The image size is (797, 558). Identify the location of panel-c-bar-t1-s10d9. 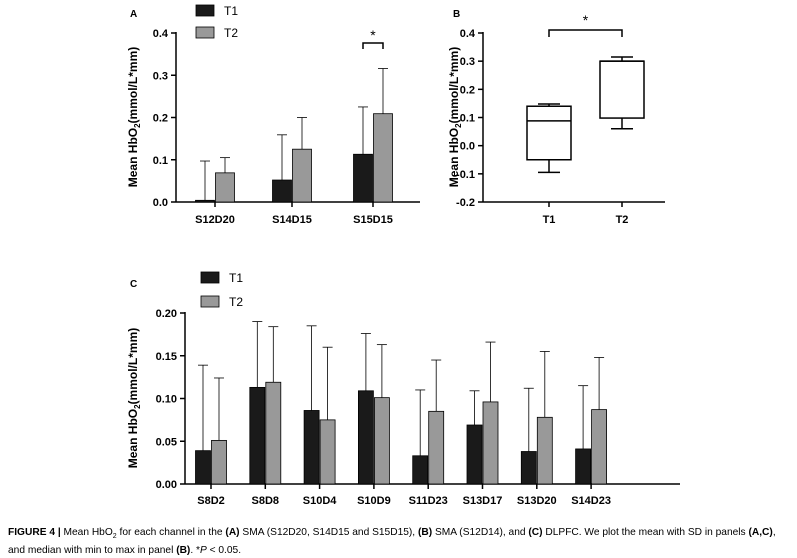
(365, 437).